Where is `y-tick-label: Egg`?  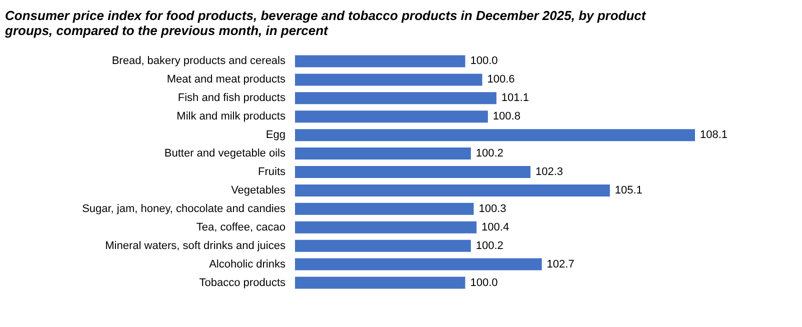 y-tick-label: Egg is located at coordinates (276, 135).